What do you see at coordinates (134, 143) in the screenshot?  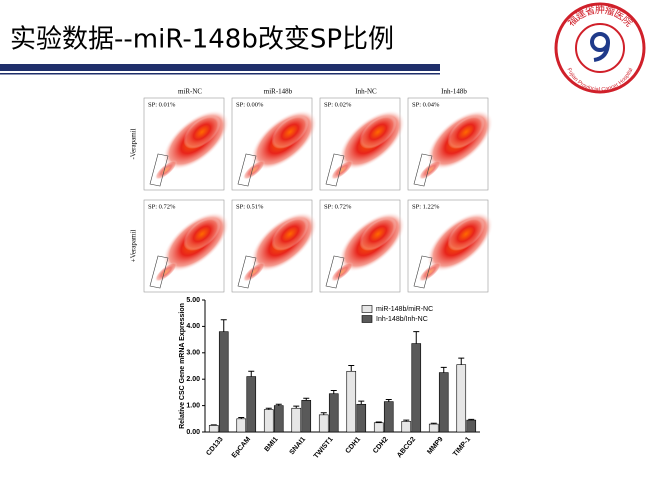 I see `row-label: -Verapamil` at bounding box center [134, 143].